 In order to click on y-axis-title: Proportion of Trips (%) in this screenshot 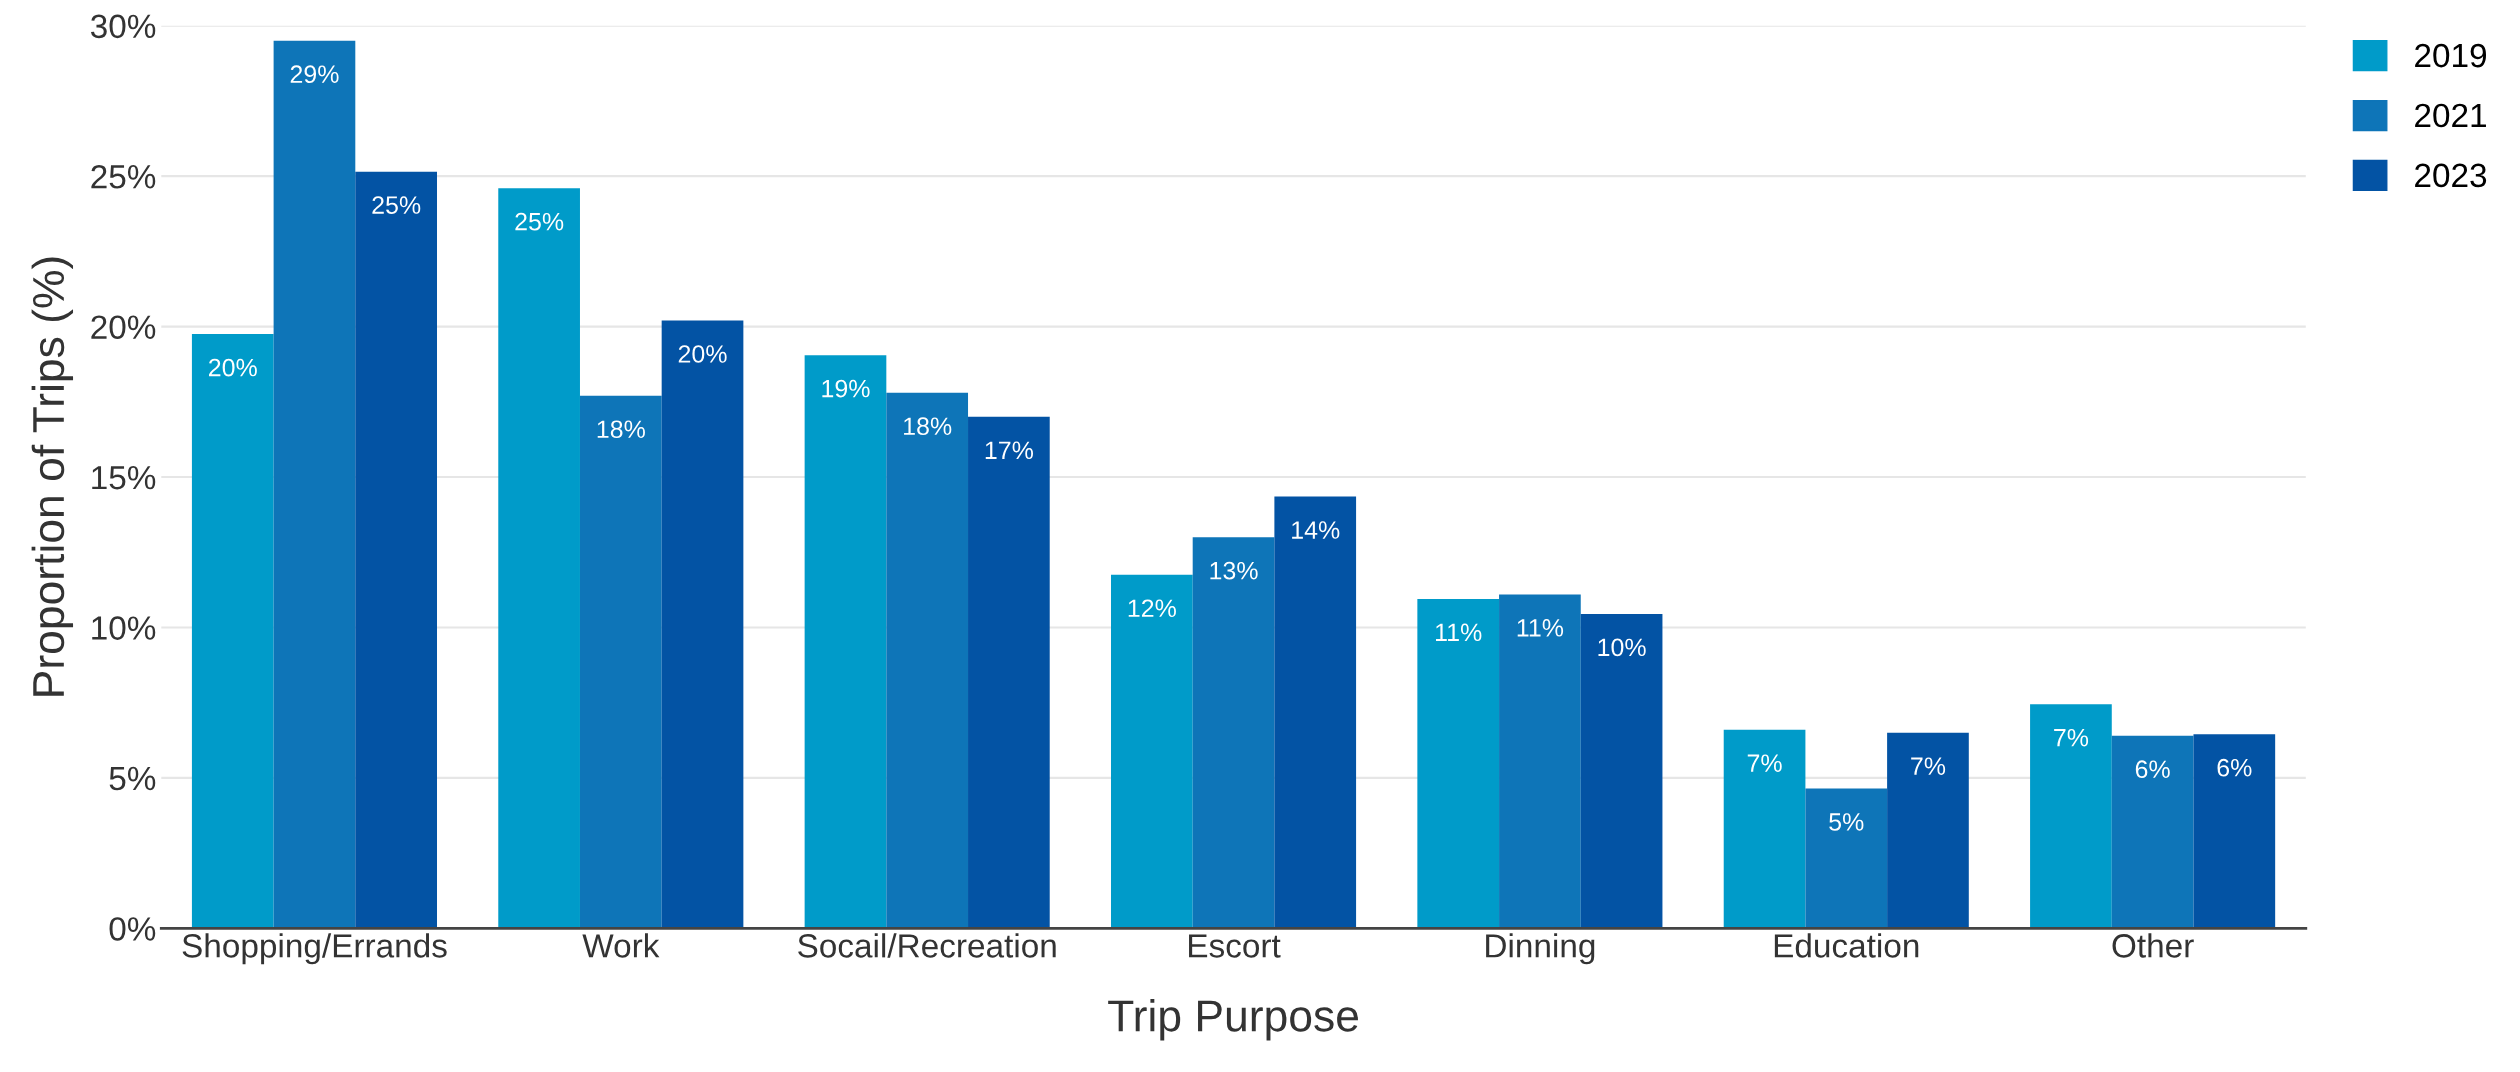, I will do `click(52, 476)`.